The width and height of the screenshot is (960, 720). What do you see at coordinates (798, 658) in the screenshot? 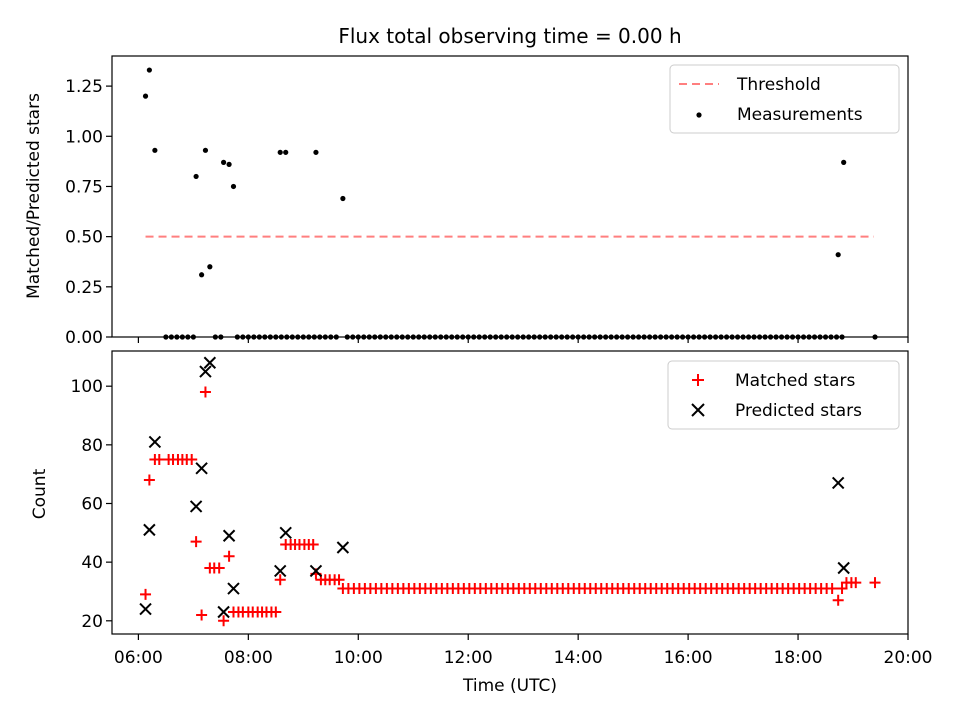
I see `x-tick-label: 18:00` at bounding box center [798, 658].